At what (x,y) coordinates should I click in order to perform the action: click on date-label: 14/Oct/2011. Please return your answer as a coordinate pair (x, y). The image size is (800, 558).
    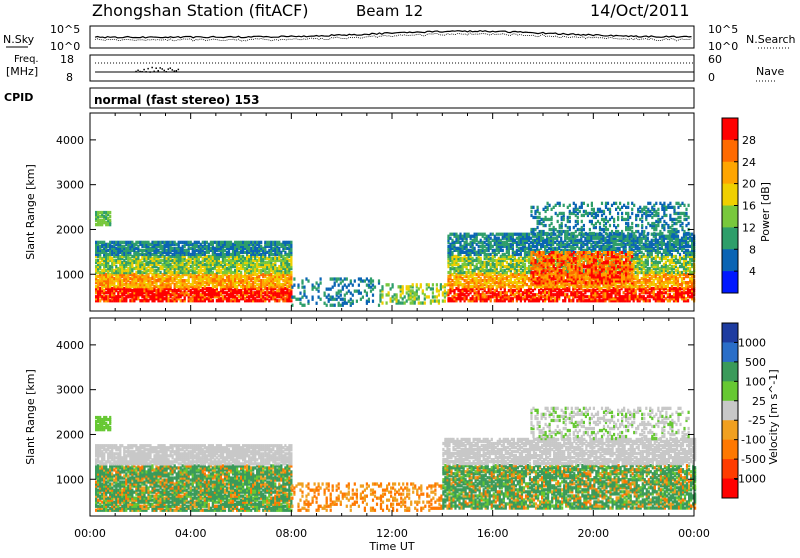
    Looking at the image, I should click on (640, 10).